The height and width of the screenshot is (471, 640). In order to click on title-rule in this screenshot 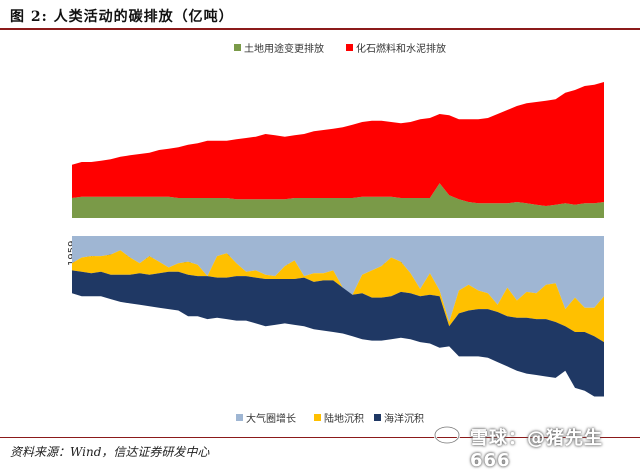, I will do `click(320, 29)`.